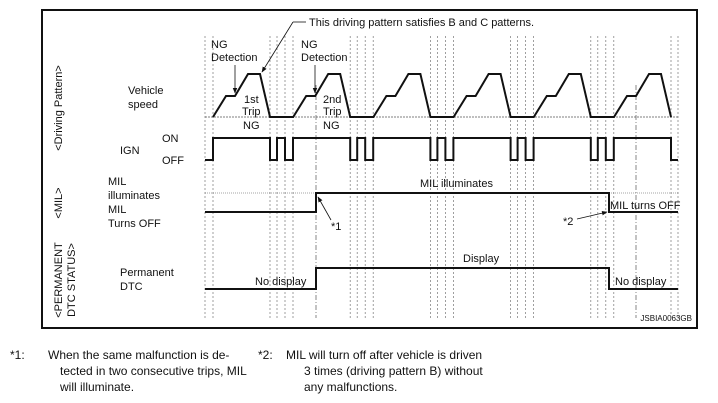 This screenshot has width=718, height=403. Describe the element at coordinates (336, 227) in the screenshot. I see `ref-1: *1` at that location.